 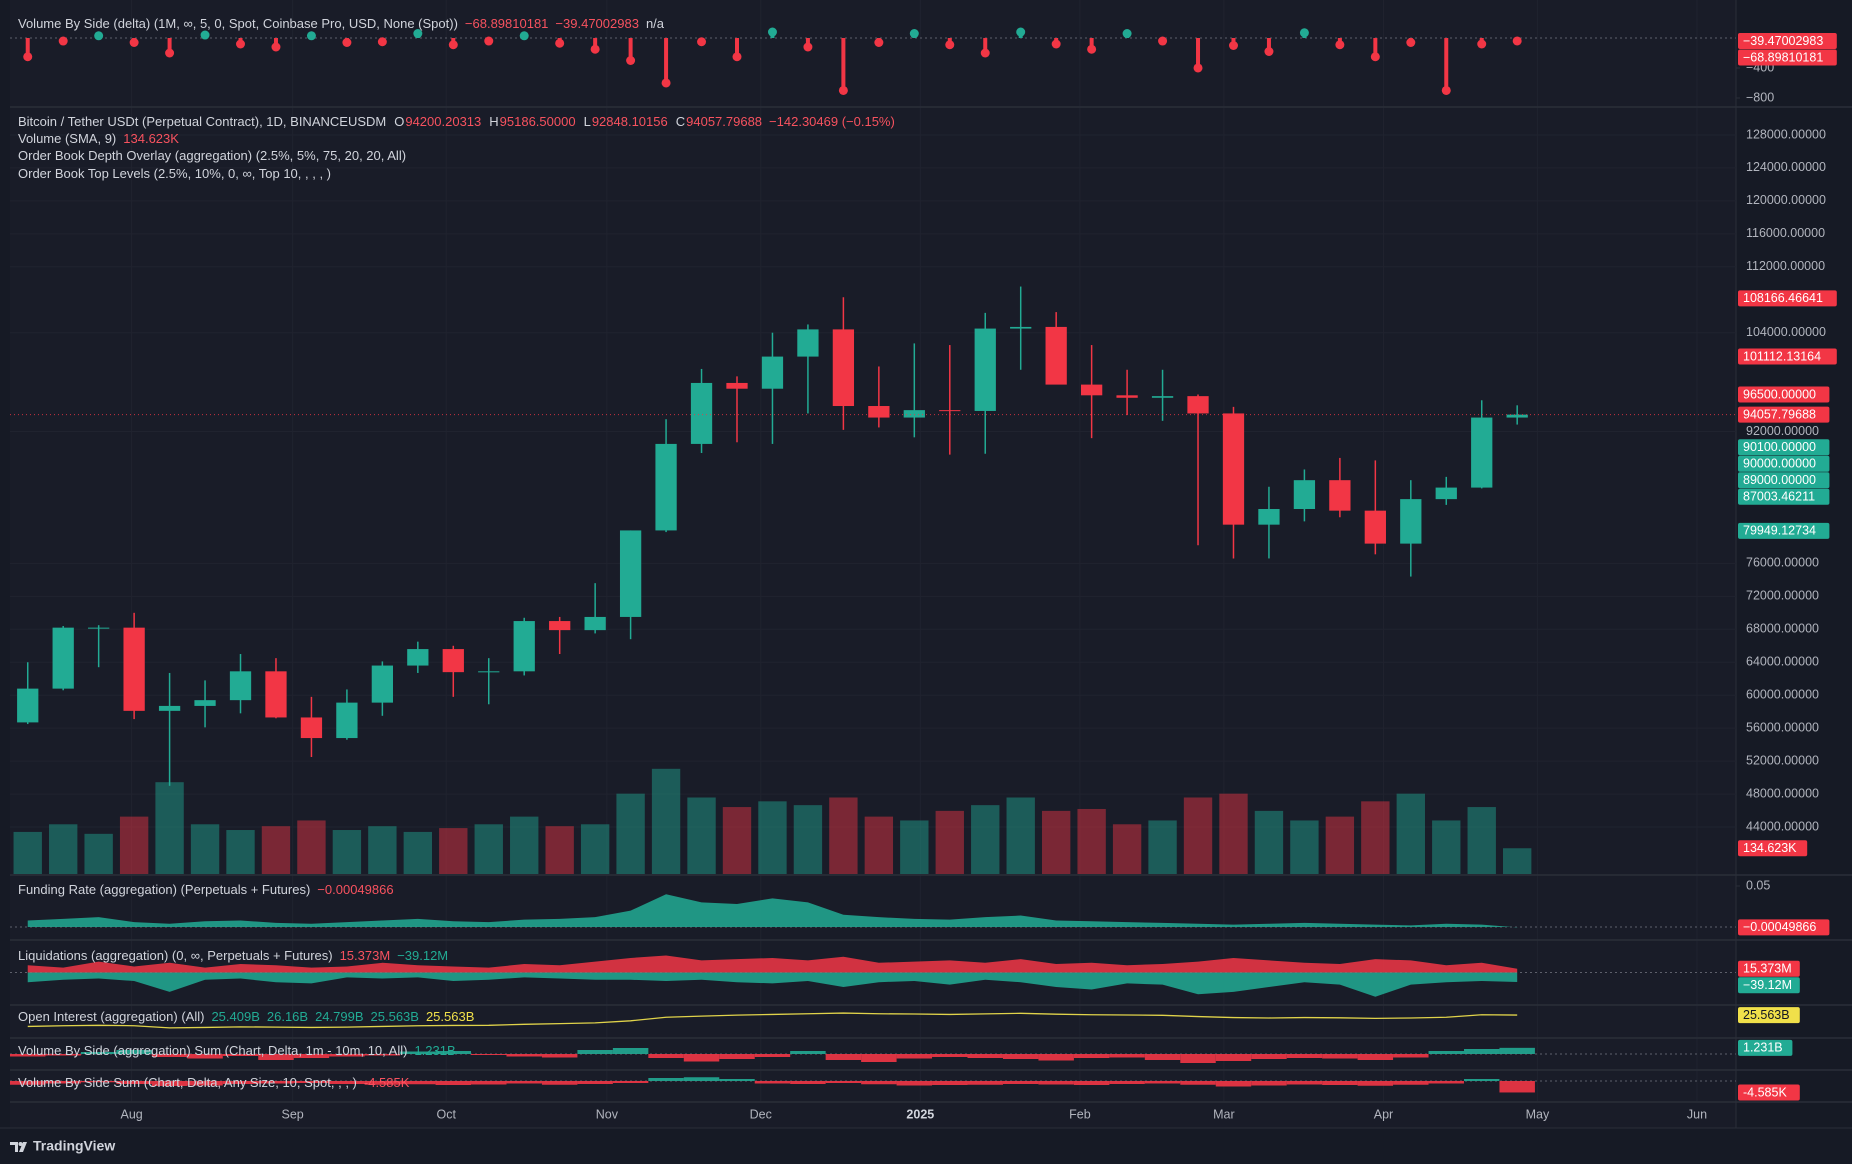 I want to click on x-tick-label: Apr, so click(x=1383, y=1114).